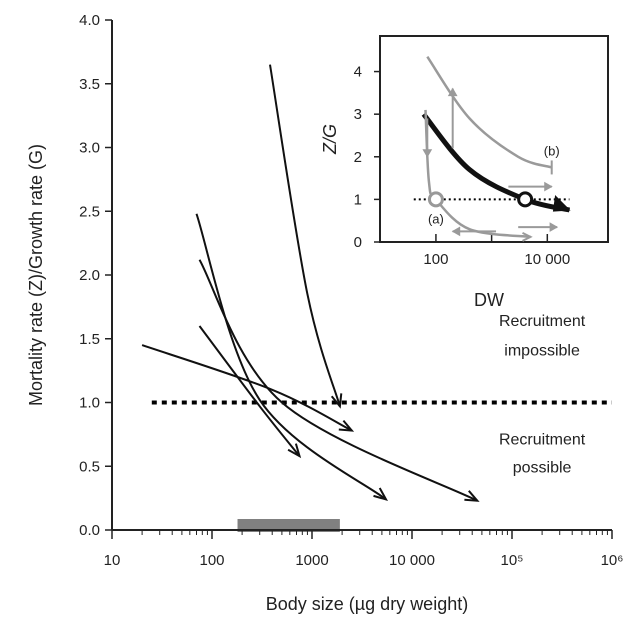 The height and width of the screenshot is (624, 642). Describe the element at coordinates (512, 560) in the screenshot. I see `x-tick-label: 10⁵` at that location.